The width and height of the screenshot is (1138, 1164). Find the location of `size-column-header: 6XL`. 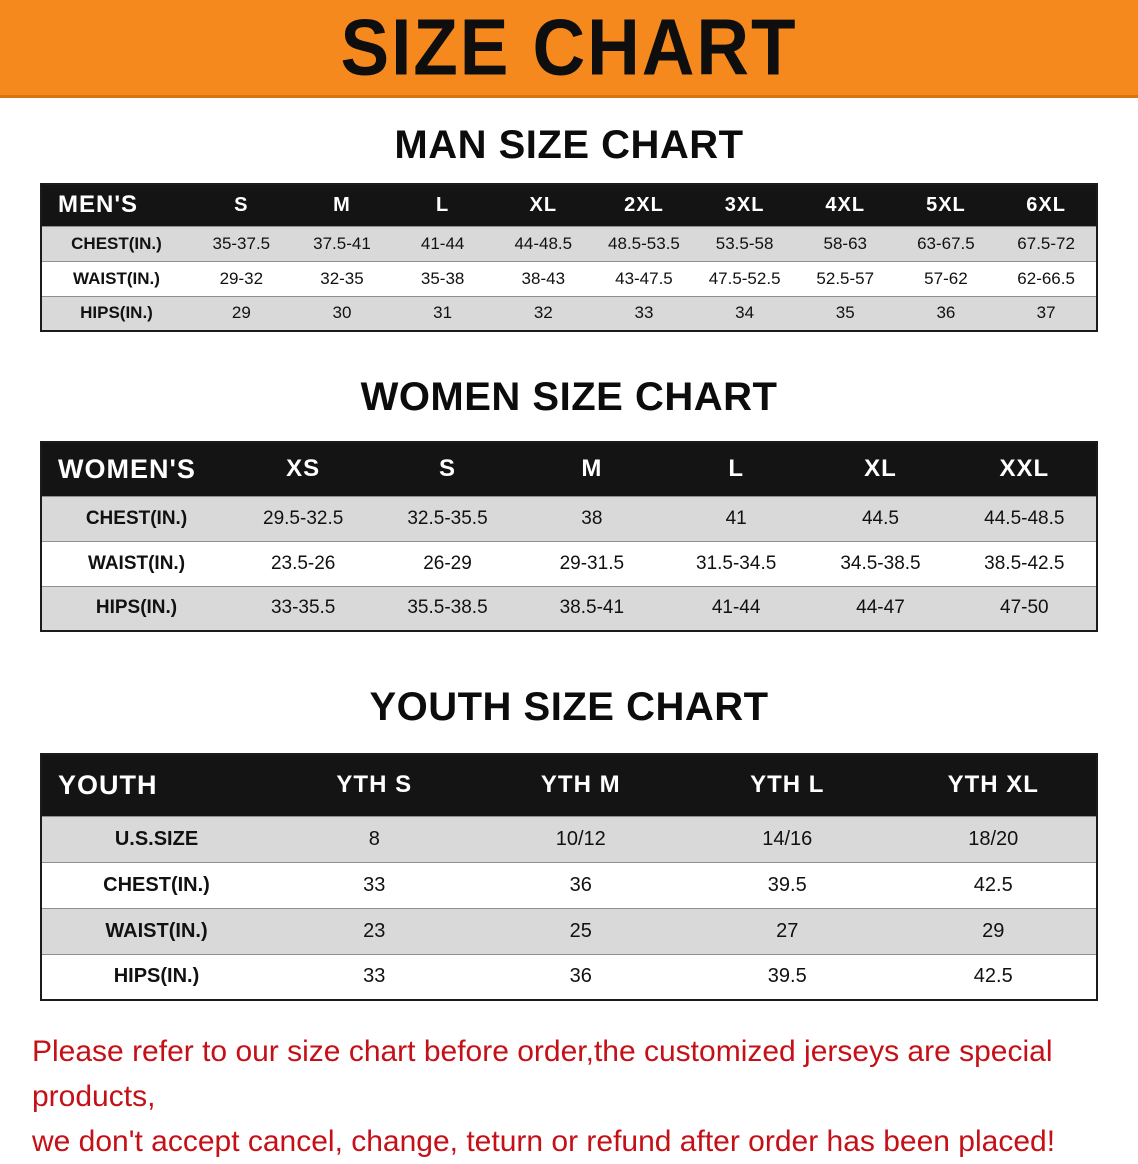

size-column-header: 6XL is located at coordinates (1046, 205).